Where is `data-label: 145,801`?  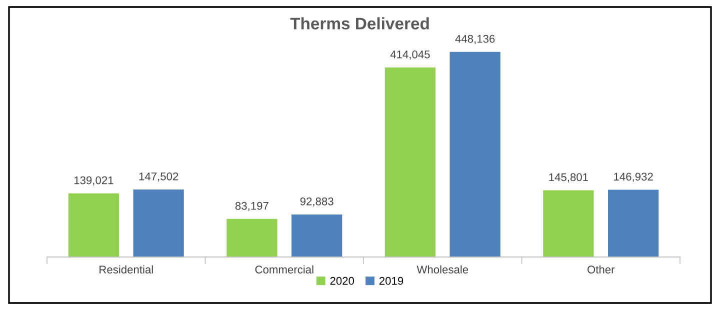 data-label: 145,801 is located at coordinates (568, 177).